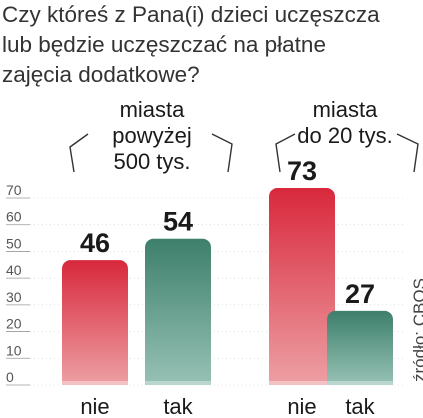 The image size is (423, 418). What do you see at coordinates (95, 243) in the screenshot?
I see `bar-value-label: 46` at bounding box center [95, 243].